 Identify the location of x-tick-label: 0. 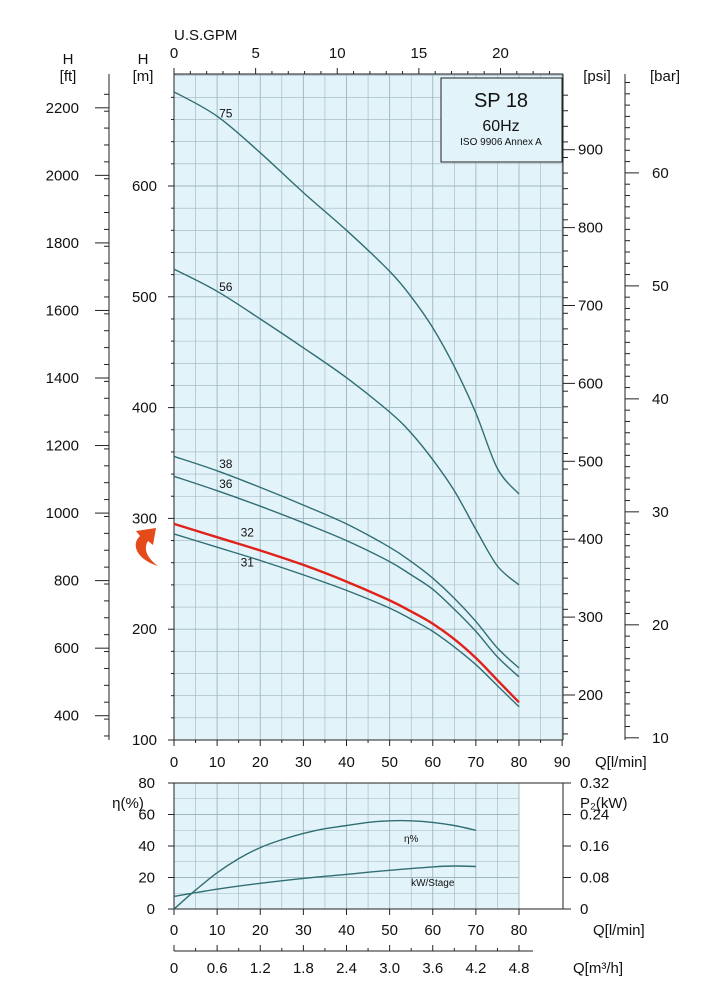
(174, 762).